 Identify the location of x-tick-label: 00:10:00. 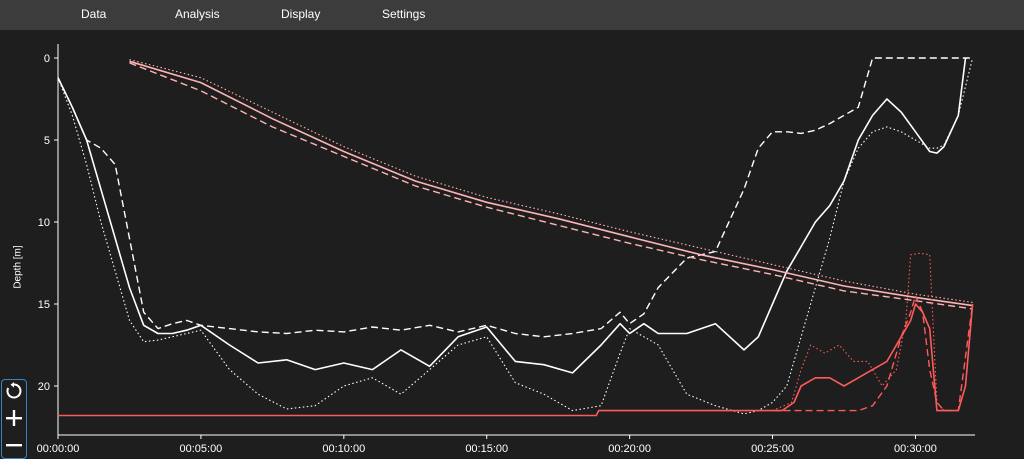
(343, 449).